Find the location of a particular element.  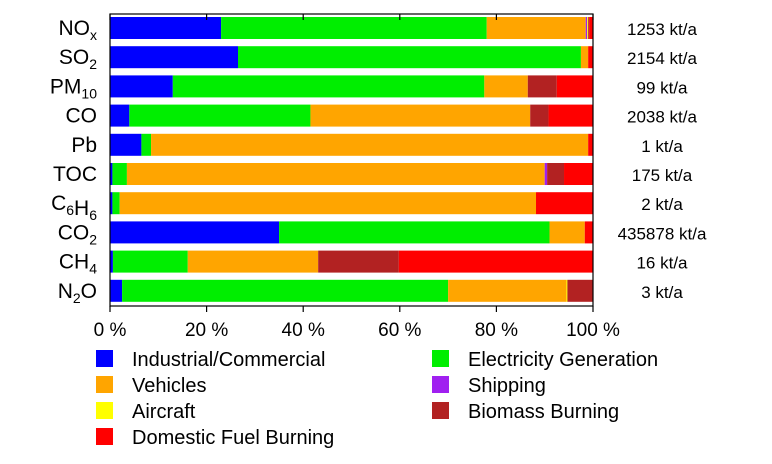

category-label: CO2 is located at coordinates (78, 234).